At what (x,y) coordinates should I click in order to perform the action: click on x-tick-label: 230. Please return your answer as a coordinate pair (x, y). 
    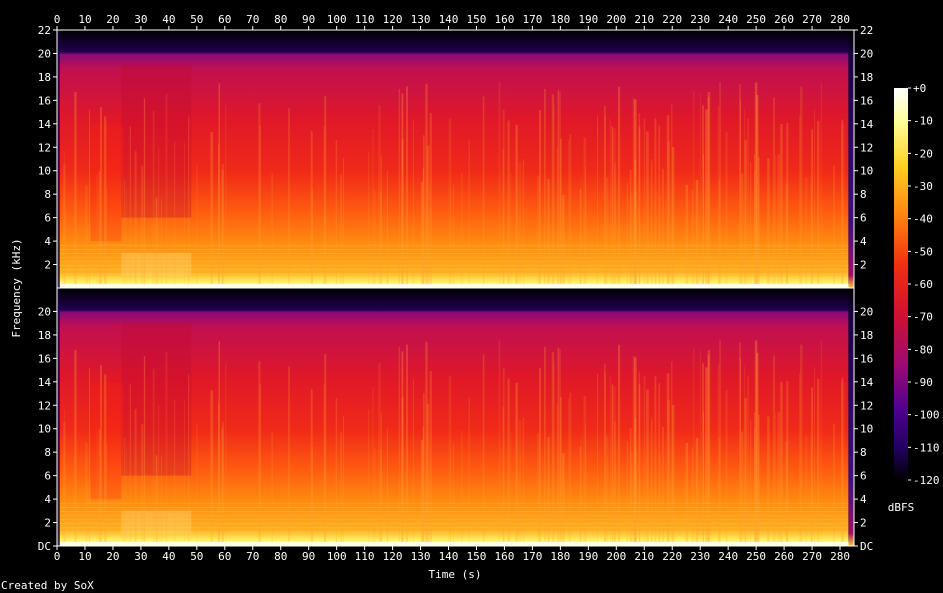
    Looking at the image, I should click on (700, 556).